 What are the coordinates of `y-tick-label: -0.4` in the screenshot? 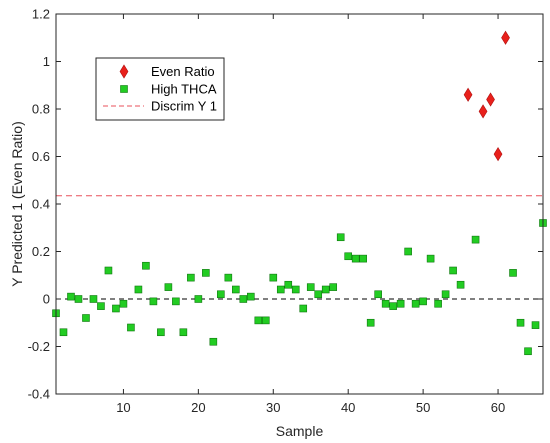 It's located at (39, 394).